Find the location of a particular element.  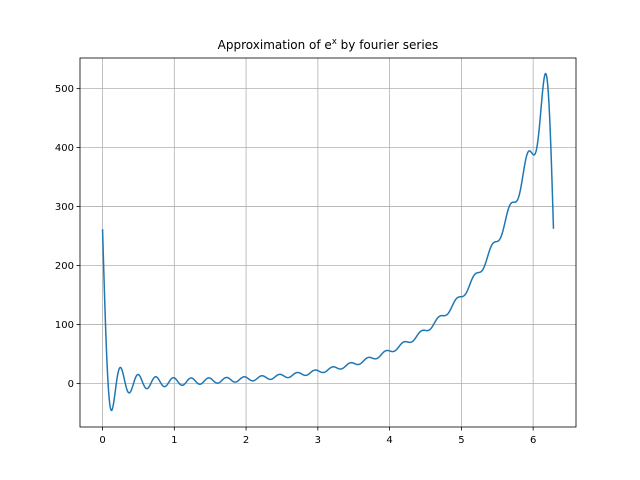

x-tick-label: 1 is located at coordinates (174, 440).